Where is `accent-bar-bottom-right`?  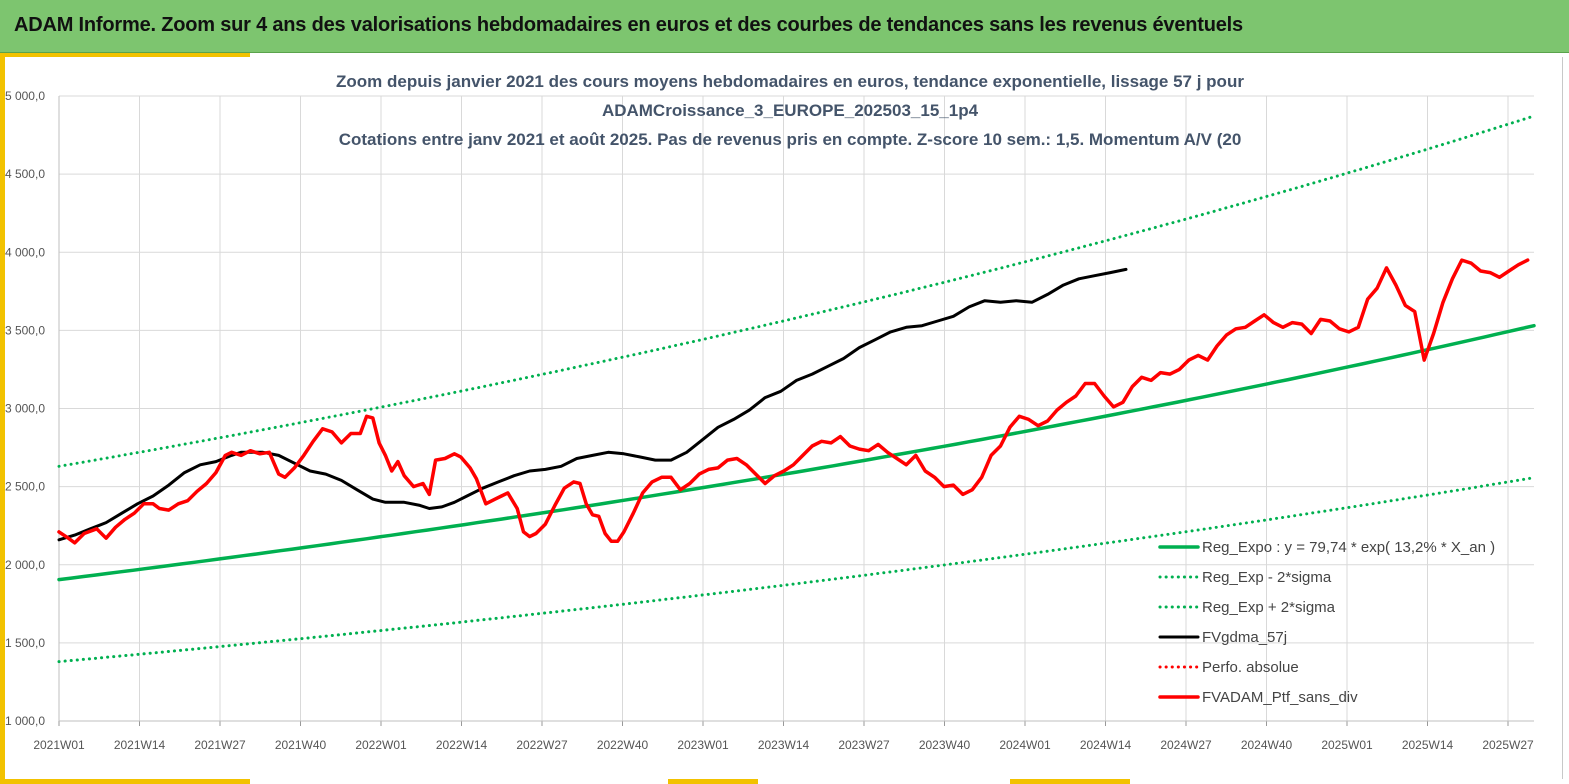
accent-bar-bottom-right is located at coordinates (1070, 781).